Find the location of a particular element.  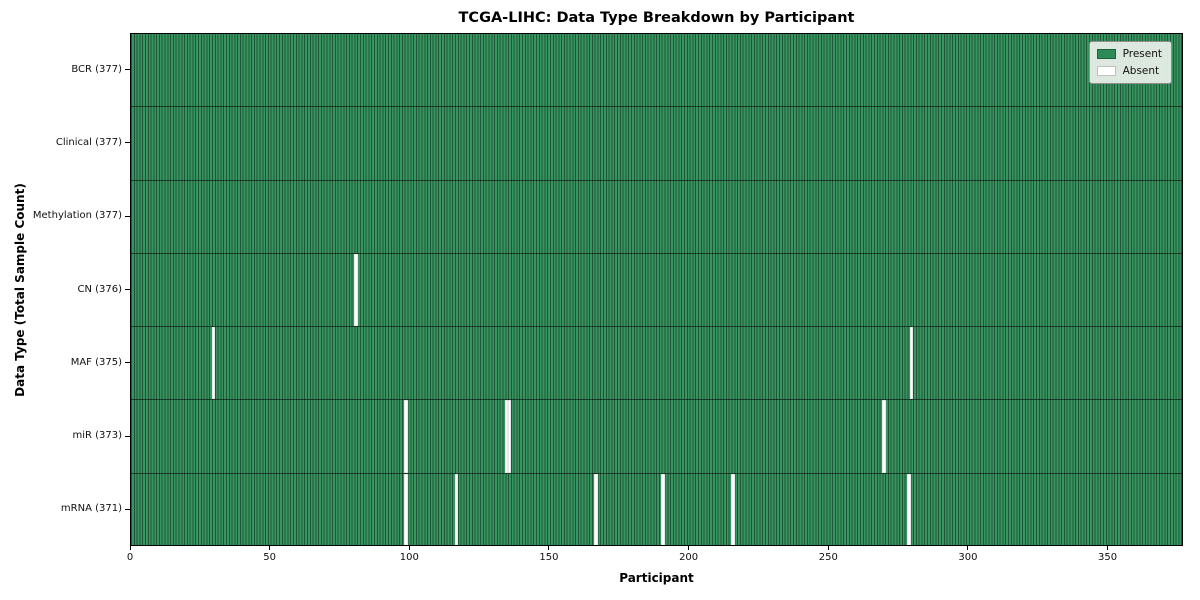

legend-label-present: Present is located at coordinates (1142, 54).